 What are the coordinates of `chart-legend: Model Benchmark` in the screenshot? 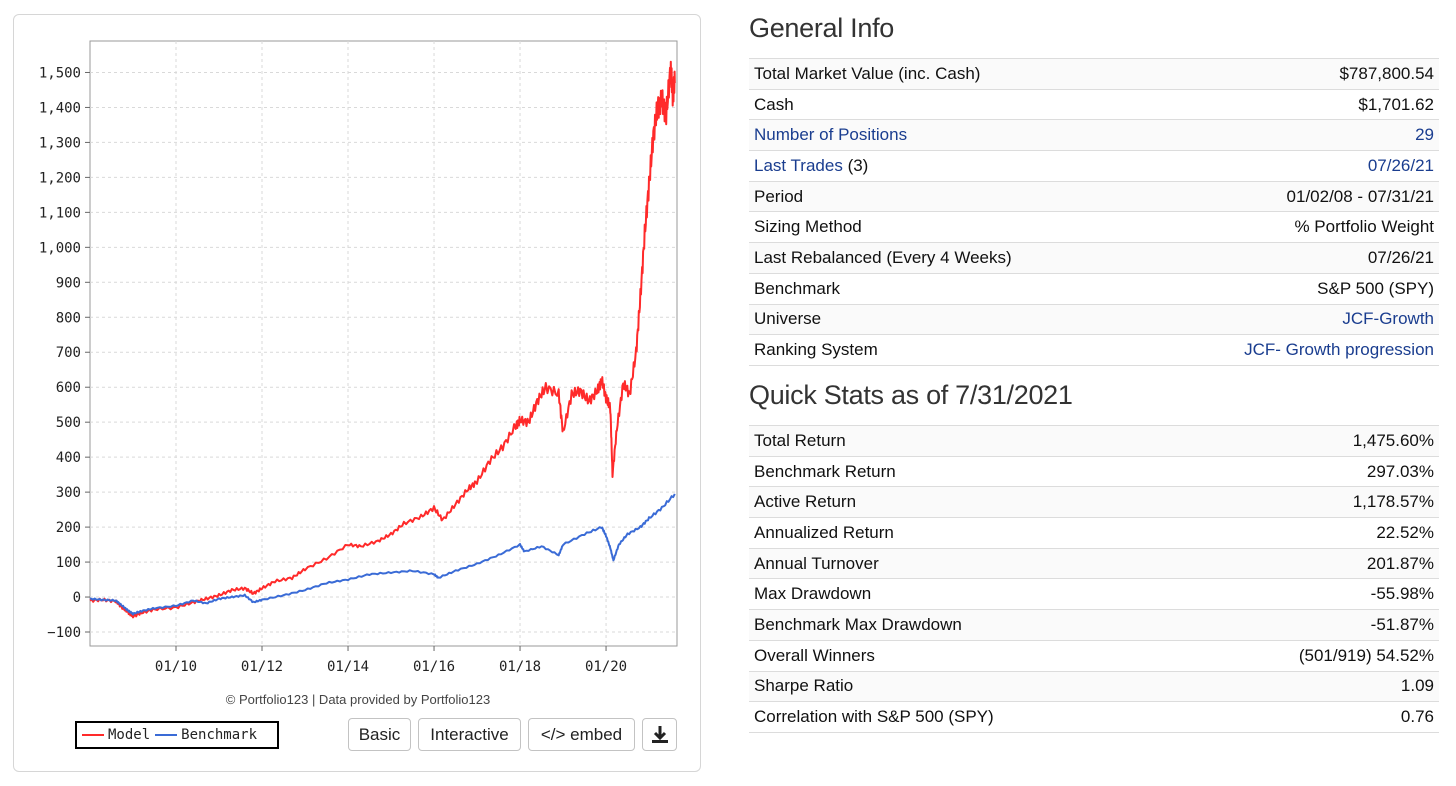 It's located at (177, 735).